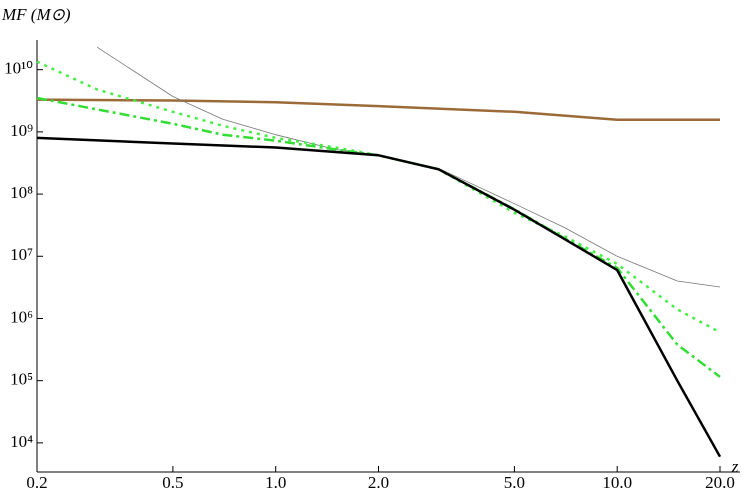 Image resolution: width=747 pixels, height=492 pixels. I want to click on y-tick-label: 10⁹, so click(21, 130).